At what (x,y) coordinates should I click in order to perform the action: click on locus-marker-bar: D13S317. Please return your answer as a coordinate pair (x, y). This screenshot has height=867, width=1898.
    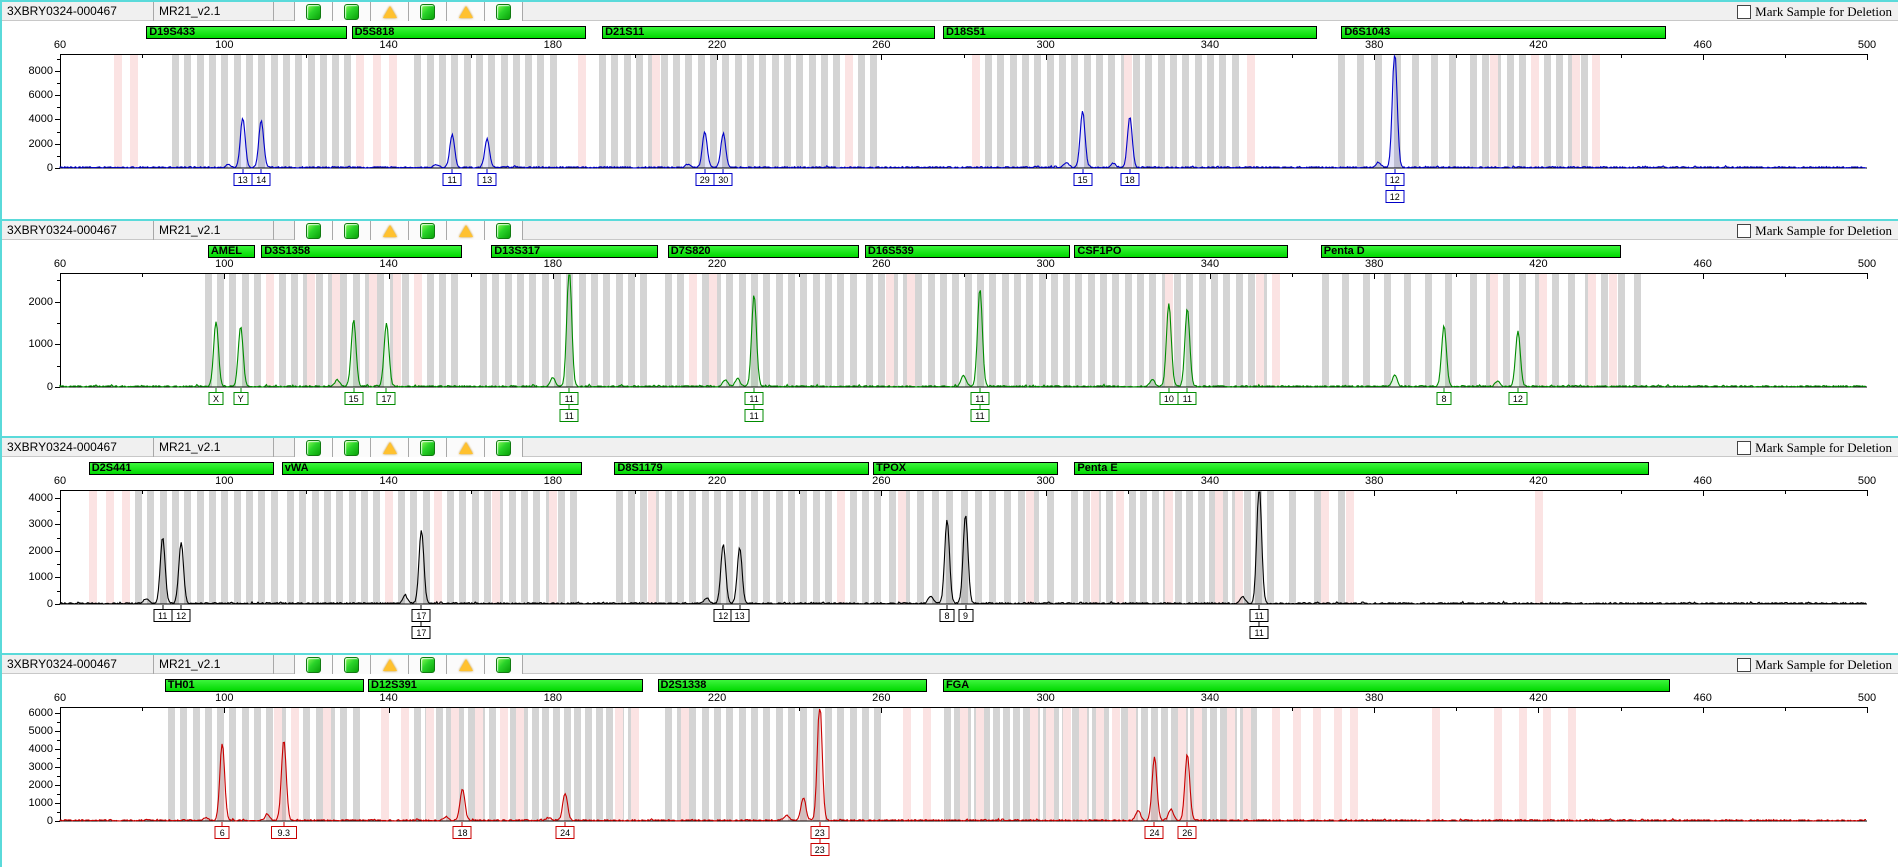
    Looking at the image, I should click on (574, 251).